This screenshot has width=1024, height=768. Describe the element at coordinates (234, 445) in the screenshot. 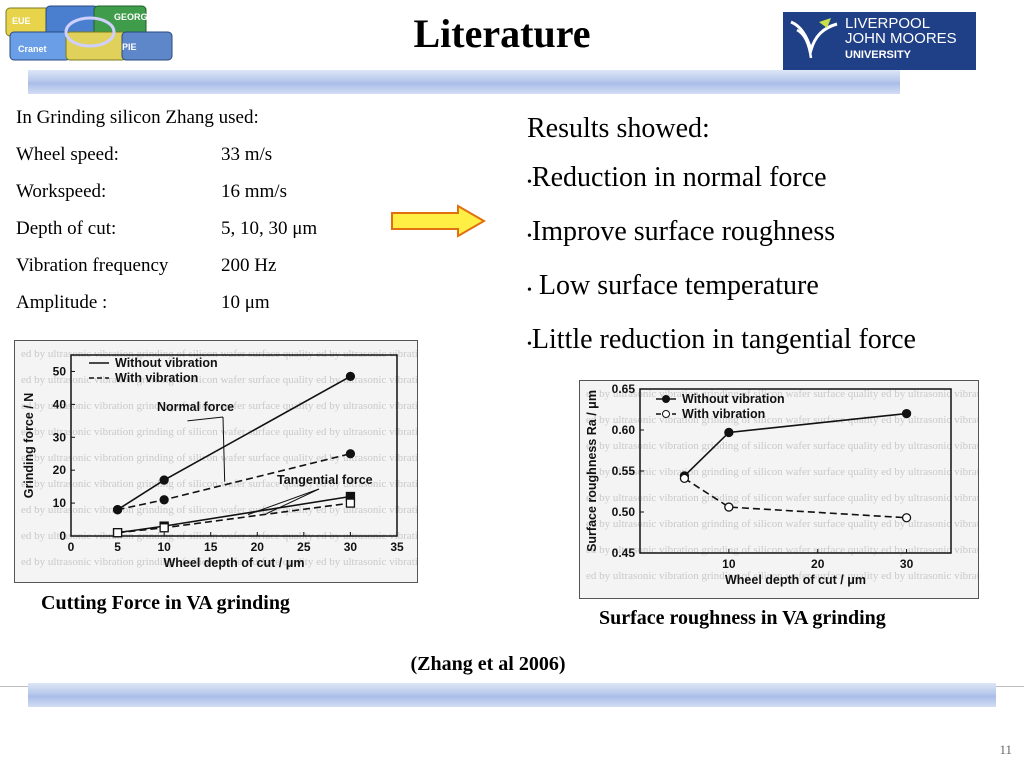

I see `plot-frame` at that location.